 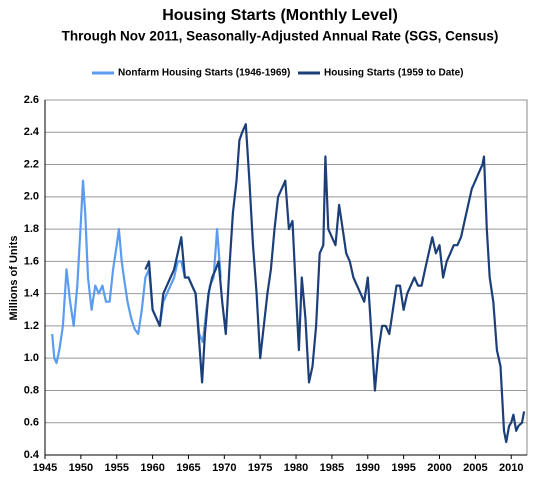 What do you see at coordinates (280, 15) in the screenshot?
I see `chart-title: Housing Starts (Monthly Level)` at bounding box center [280, 15].